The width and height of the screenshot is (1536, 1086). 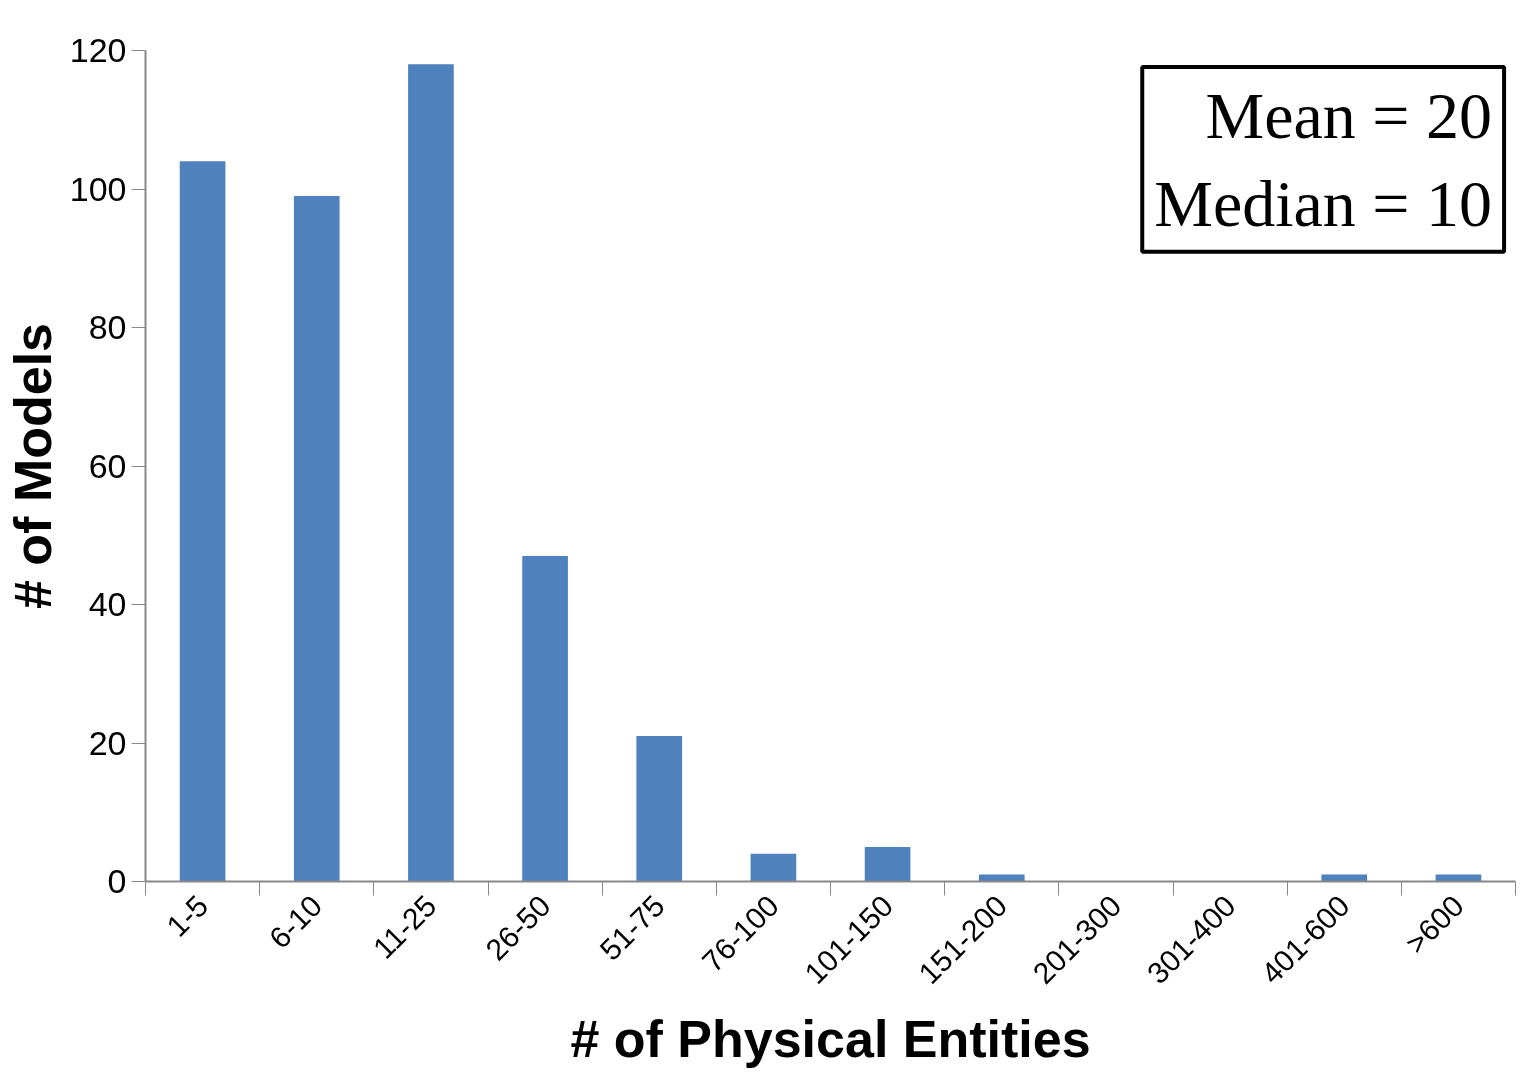 I want to click on y-tick-label: 0, so click(x=117, y=881).